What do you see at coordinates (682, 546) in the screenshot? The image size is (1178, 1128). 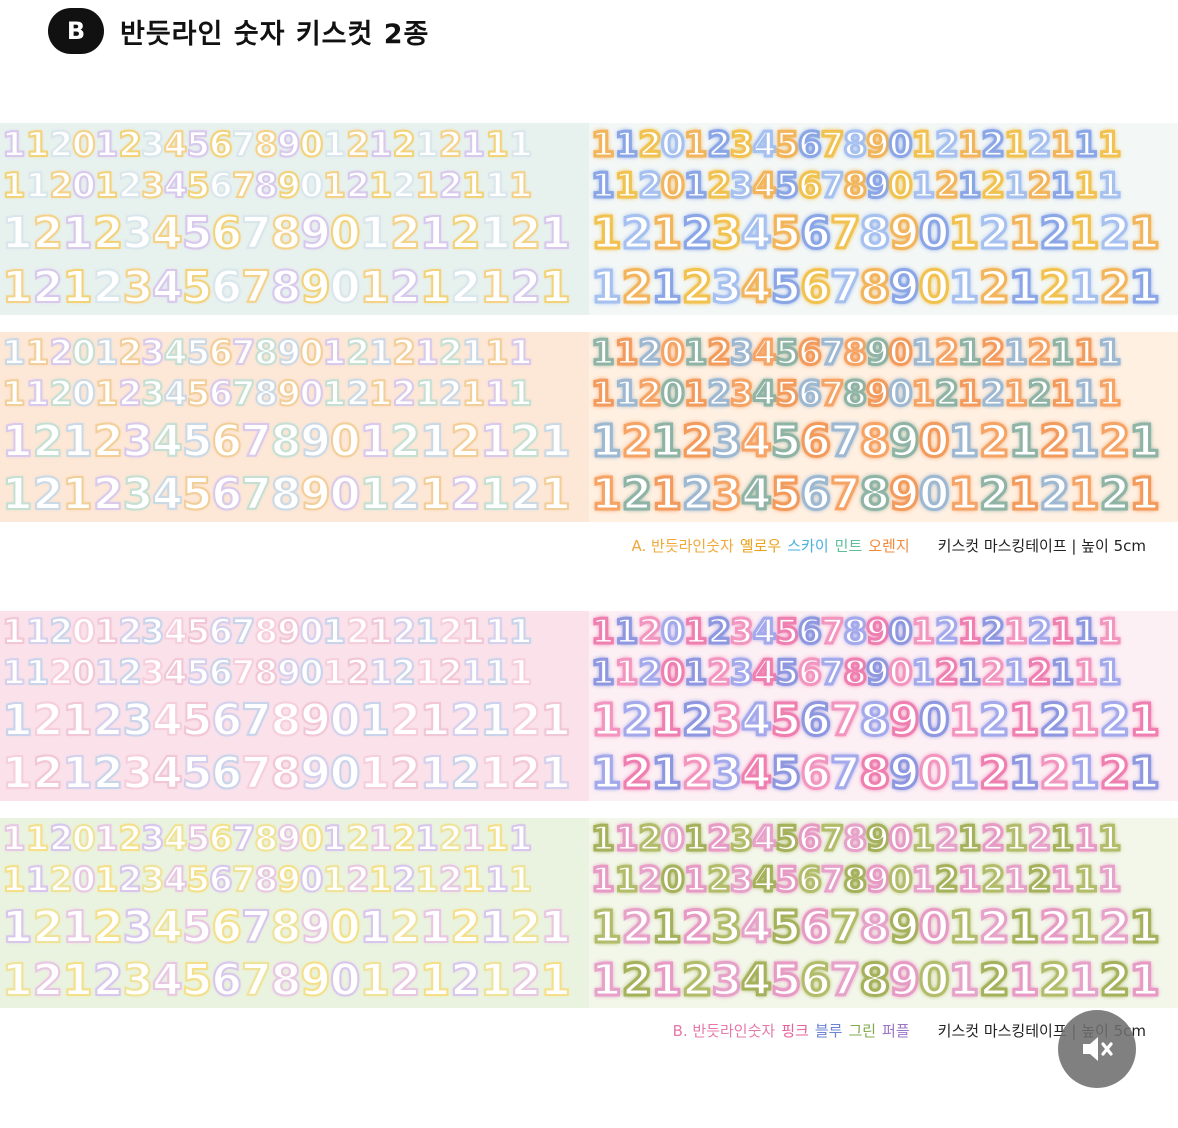 I see `caption-prefix: A. 반듯라인숫자` at bounding box center [682, 546].